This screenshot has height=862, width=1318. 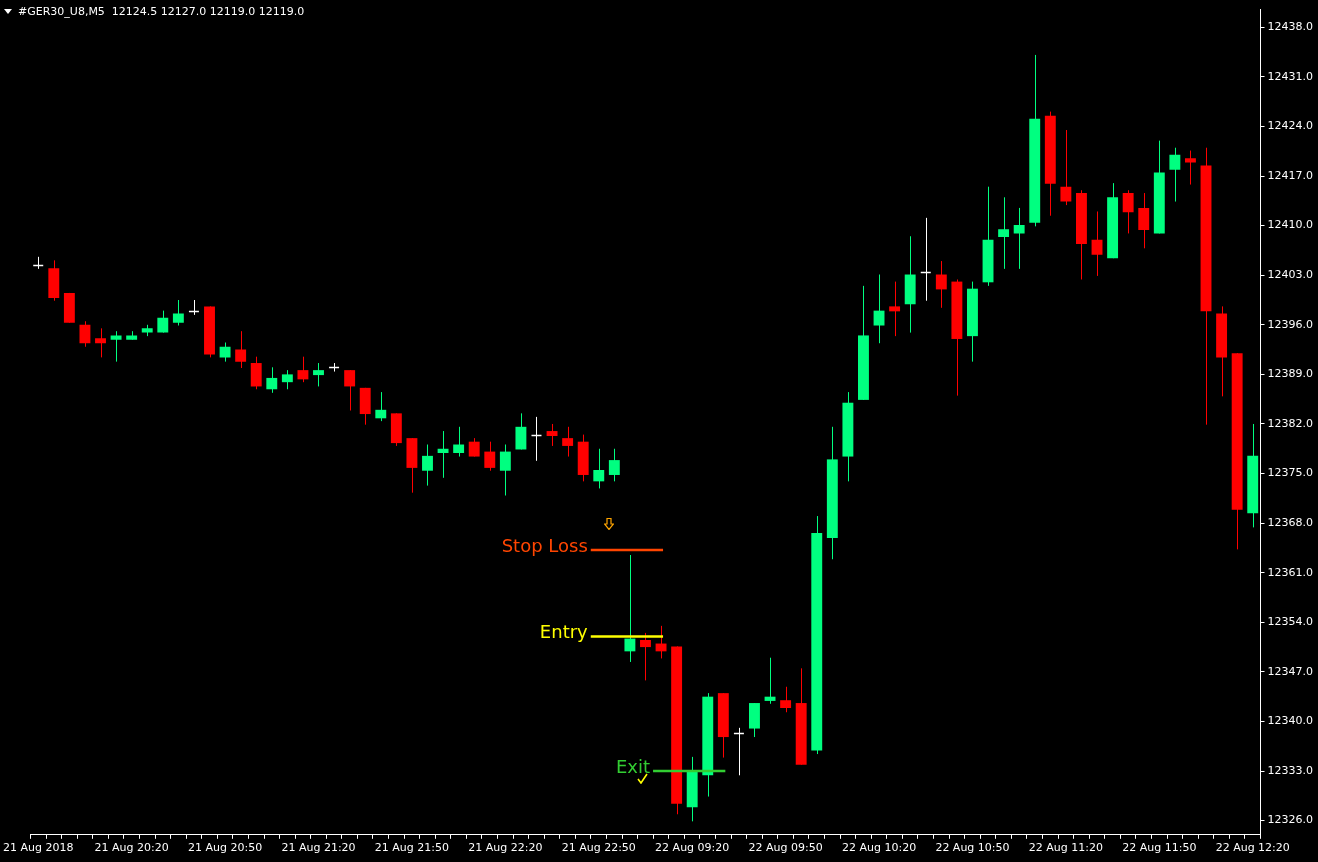 I want to click on x-tick-label: 21 Aug 22:50, so click(x=598, y=848).